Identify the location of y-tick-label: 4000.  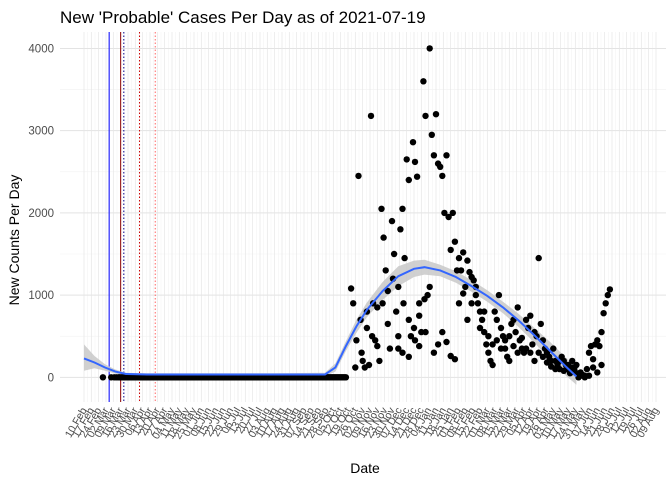
(41, 49).